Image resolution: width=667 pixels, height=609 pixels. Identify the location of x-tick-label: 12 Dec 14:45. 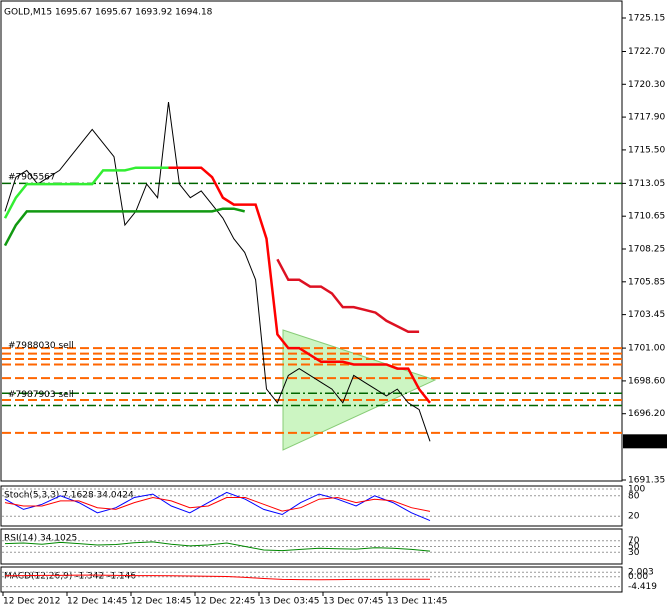
(97, 602).